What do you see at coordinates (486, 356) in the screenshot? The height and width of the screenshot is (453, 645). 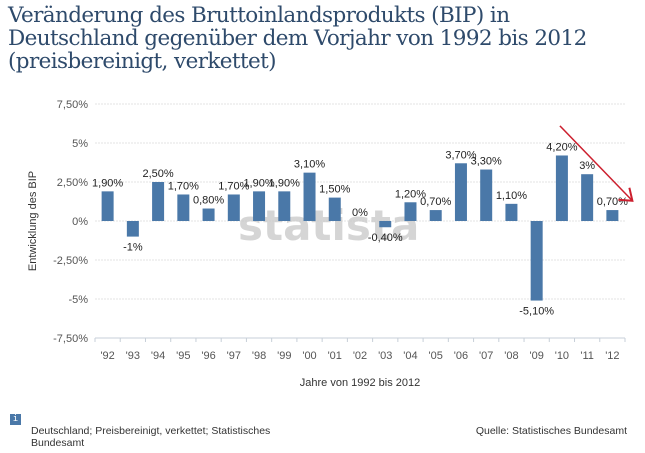 I see `x-tick-label: '07` at bounding box center [486, 356].